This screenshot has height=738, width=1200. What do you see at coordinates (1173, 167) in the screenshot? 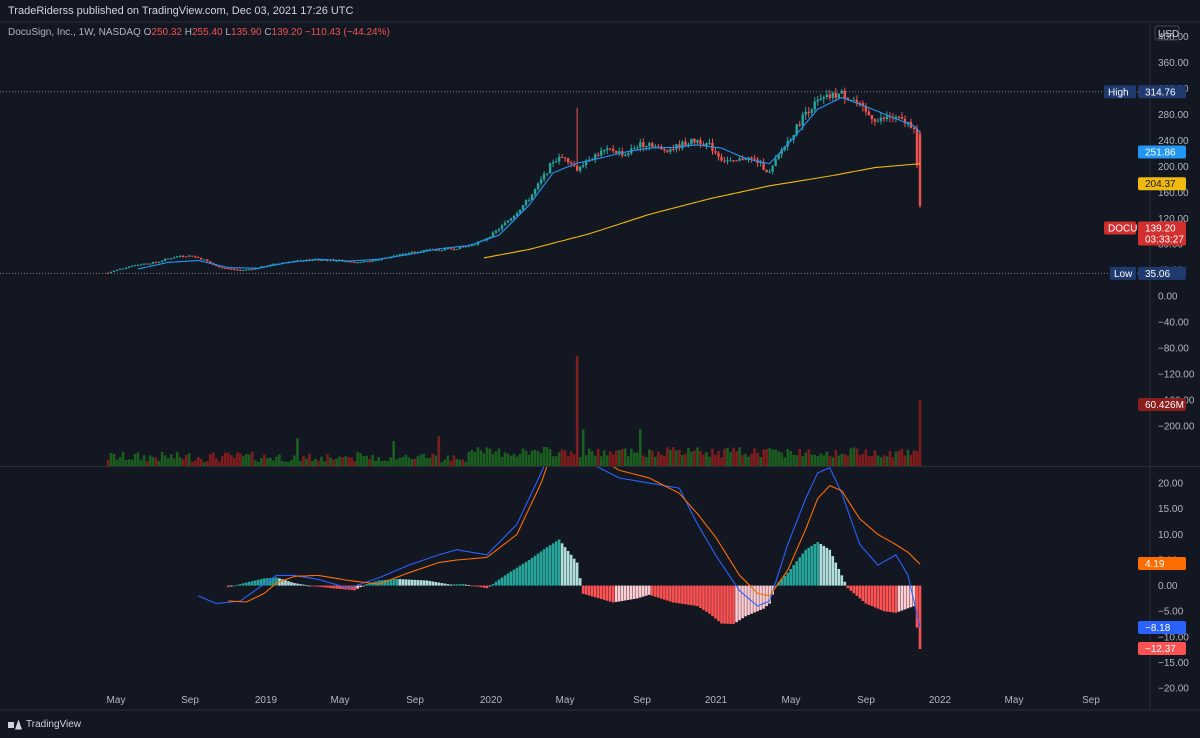
I see `price-tick-label: 200.00` at bounding box center [1173, 167].